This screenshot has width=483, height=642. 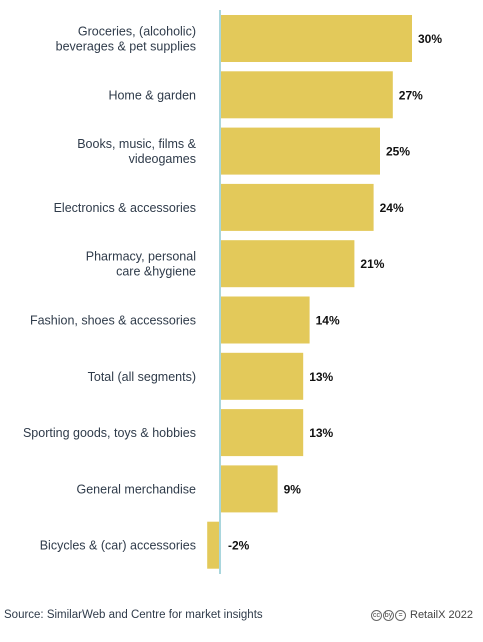 What do you see at coordinates (141, 257) in the screenshot?
I see `category-label-line: Pharmacy, personal` at bounding box center [141, 257].